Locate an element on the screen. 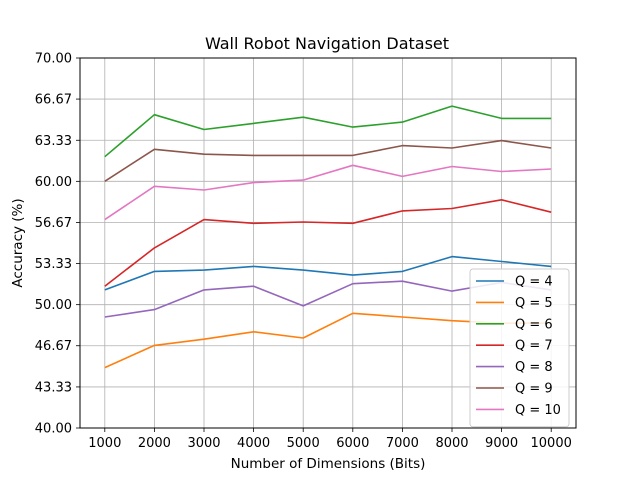 The height and width of the screenshot is (480, 640). x-tick-label: 3000 is located at coordinates (203, 443).